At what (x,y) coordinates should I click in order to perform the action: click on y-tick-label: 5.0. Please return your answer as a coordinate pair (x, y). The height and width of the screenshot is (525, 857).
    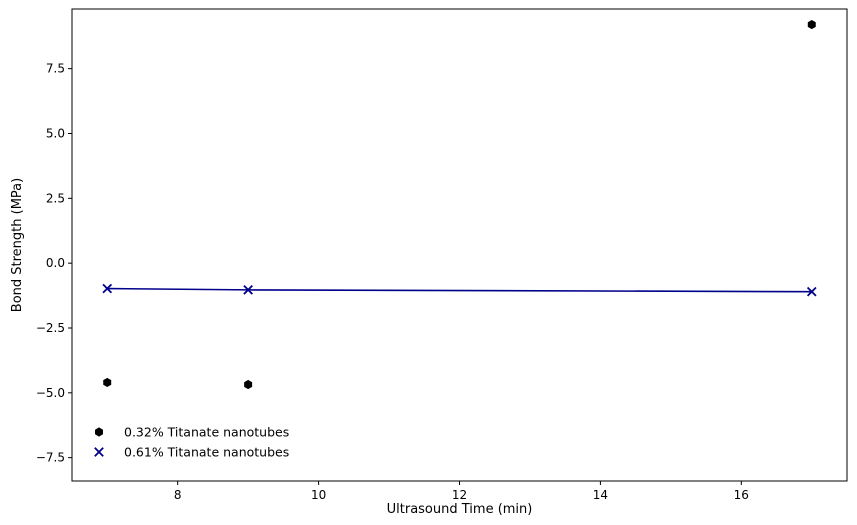
    Looking at the image, I should click on (55, 133).